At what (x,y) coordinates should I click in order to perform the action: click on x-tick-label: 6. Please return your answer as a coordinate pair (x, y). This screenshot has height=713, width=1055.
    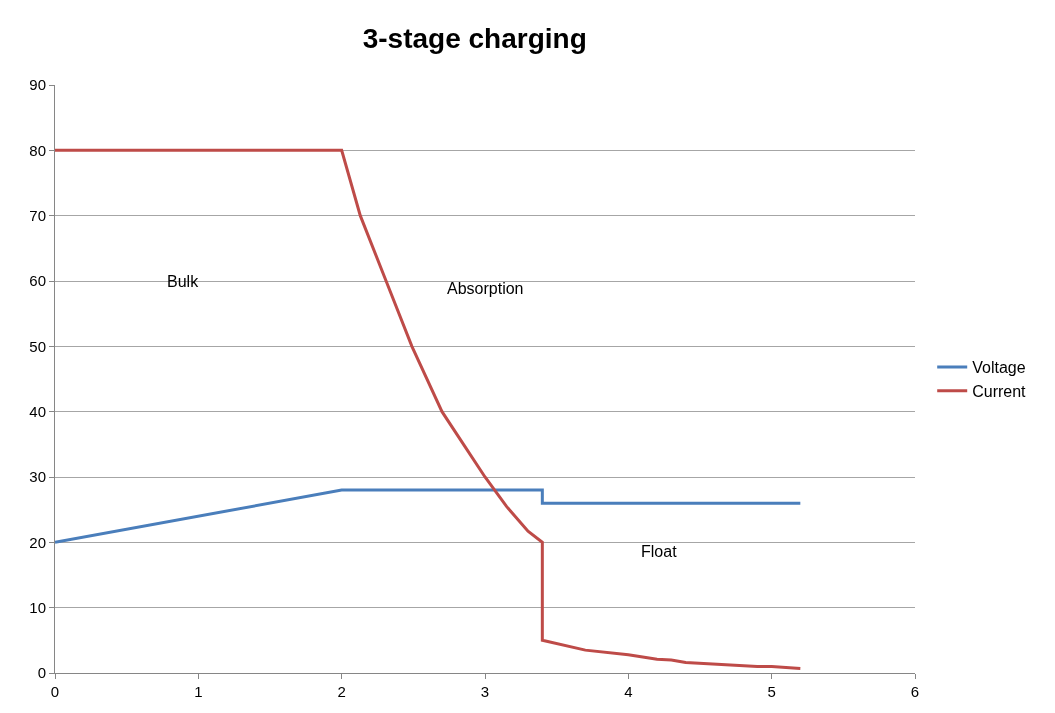
    Looking at the image, I should click on (915, 691).